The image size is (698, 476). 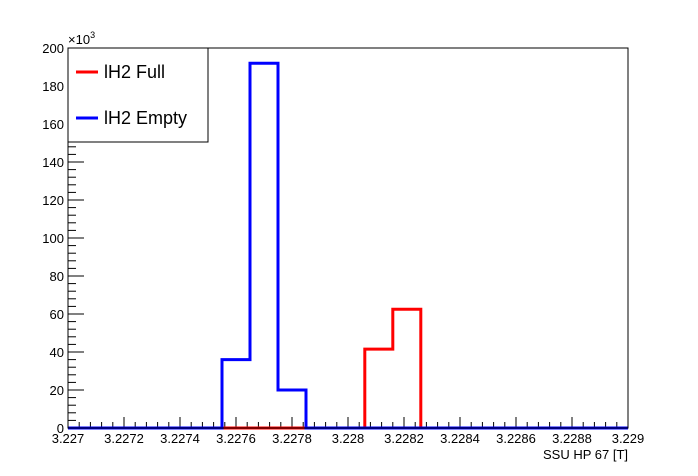 What do you see at coordinates (124, 438) in the screenshot?
I see `x-tick-label: 3.2272` at bounding box center [124, 438].